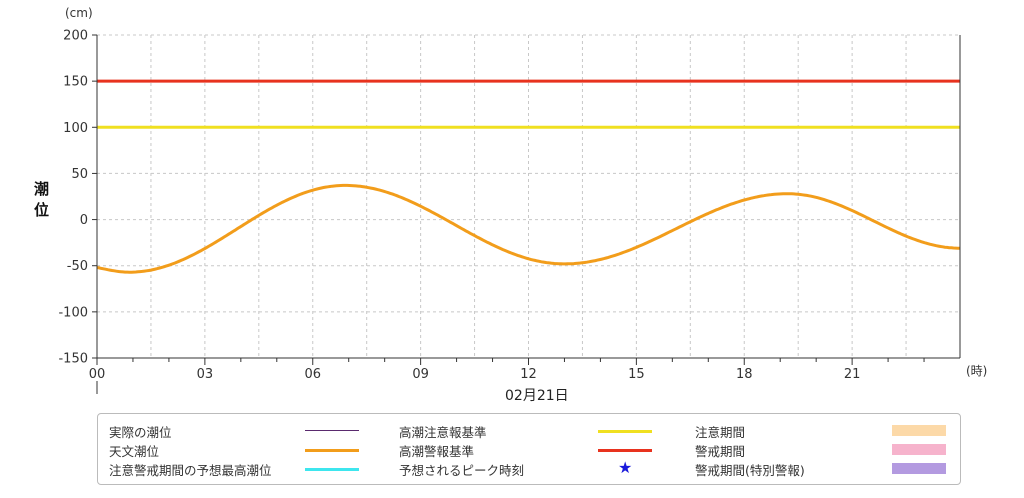 This screenshot has width=1024, height=498. What do you see at coordinates (528, 104) in the screenshot?
I see `threshold-lines` at bounding box center [528, 104].